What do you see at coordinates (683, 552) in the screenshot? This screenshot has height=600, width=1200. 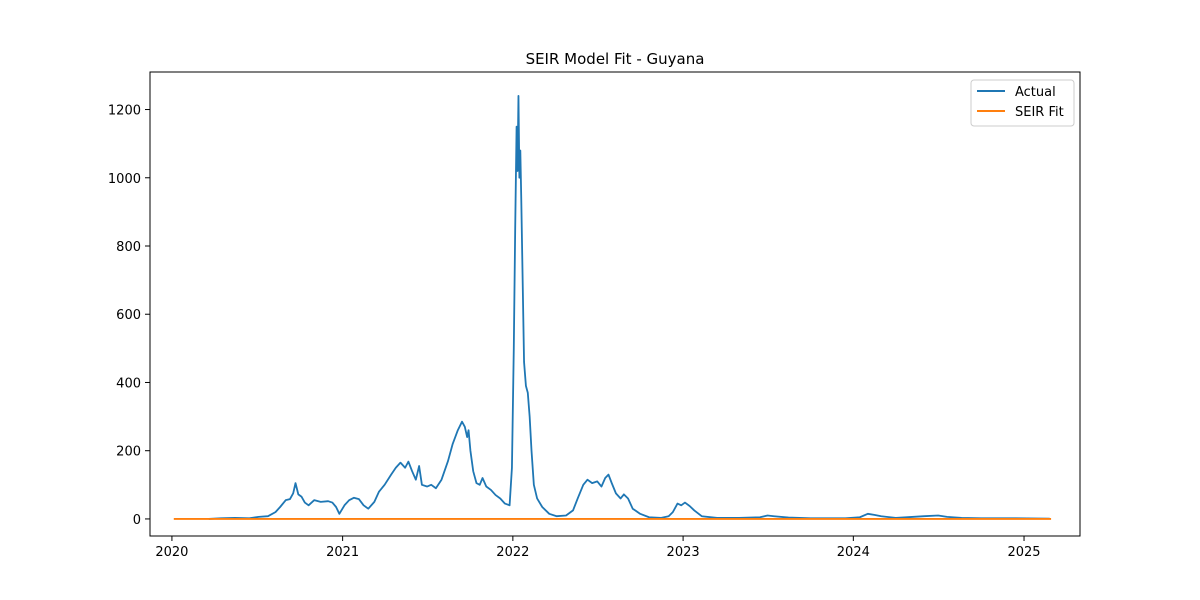 I see `x-tick-label-2023: 2023` at bounding box center [683, 552].